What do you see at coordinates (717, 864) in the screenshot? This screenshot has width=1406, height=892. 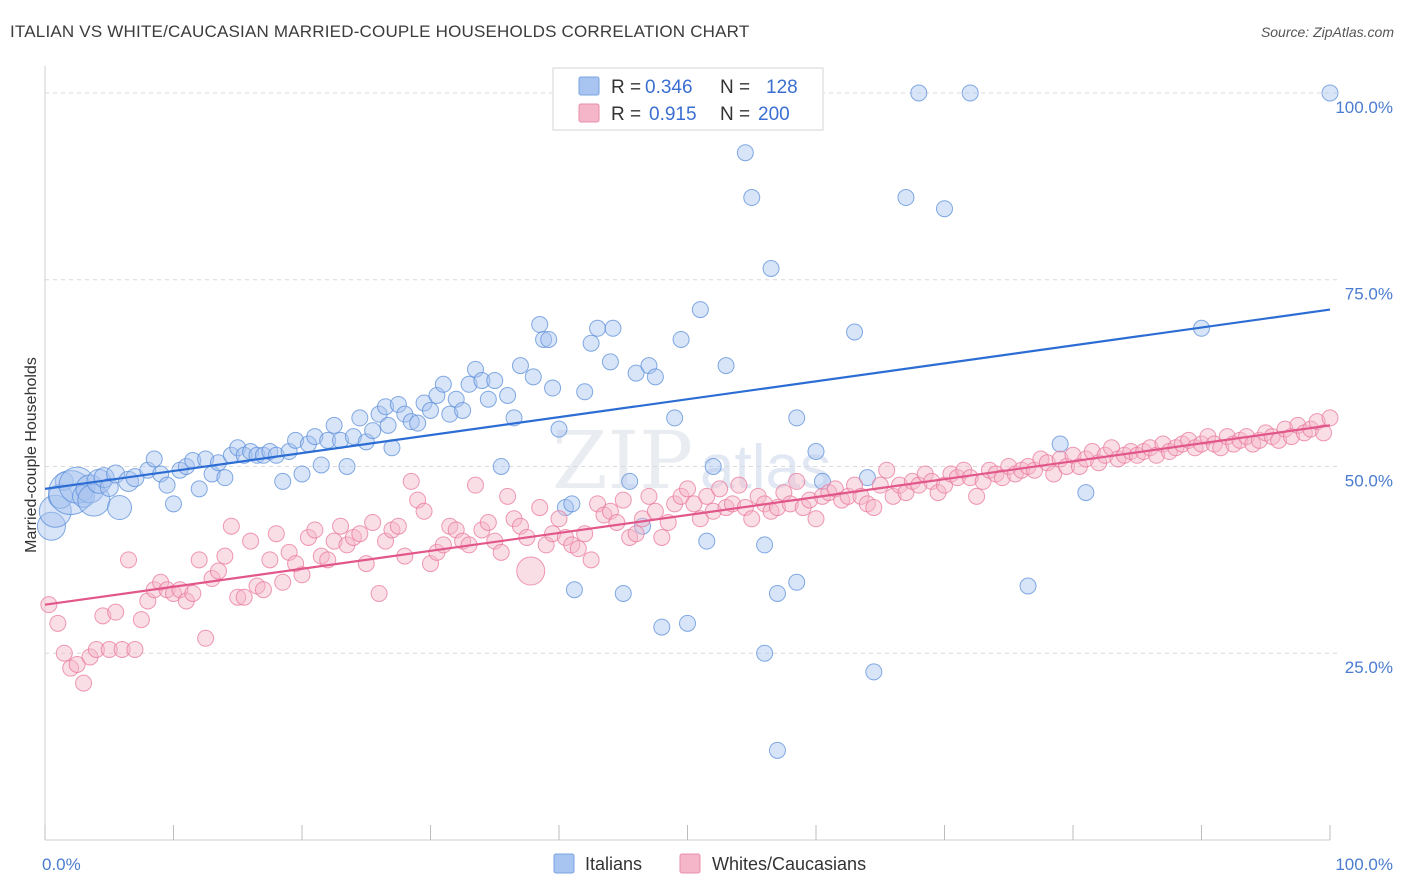 I see `x-tick-labels: 0.0% 100.0%` at bounding box center [717, 864].